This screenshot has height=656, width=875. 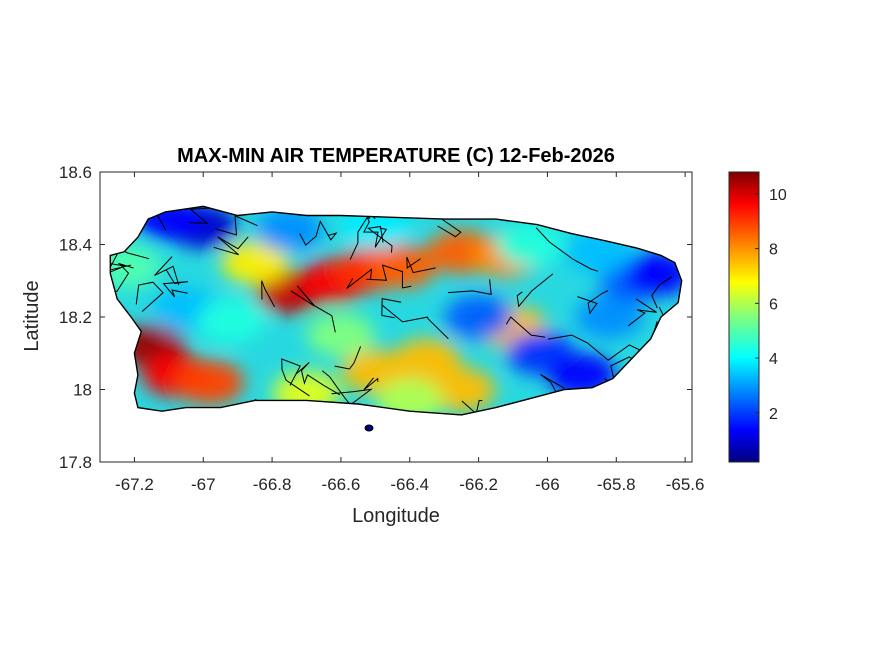 I want to click on y-axis-label: Latitude, so click(x=32, y=315).